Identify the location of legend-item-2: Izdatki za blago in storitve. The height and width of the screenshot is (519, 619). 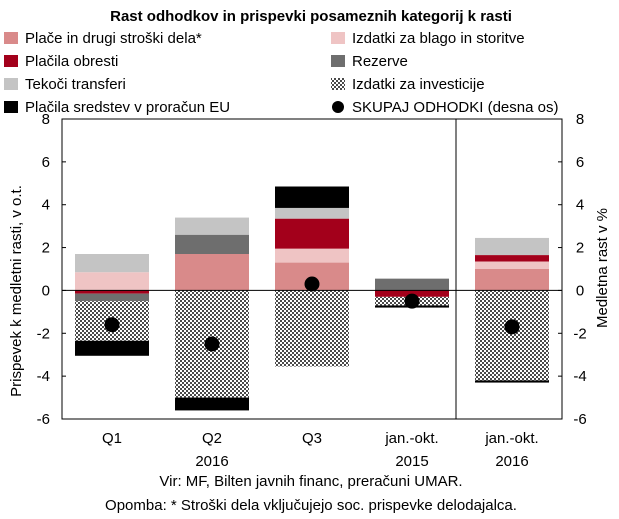
(428, 38).